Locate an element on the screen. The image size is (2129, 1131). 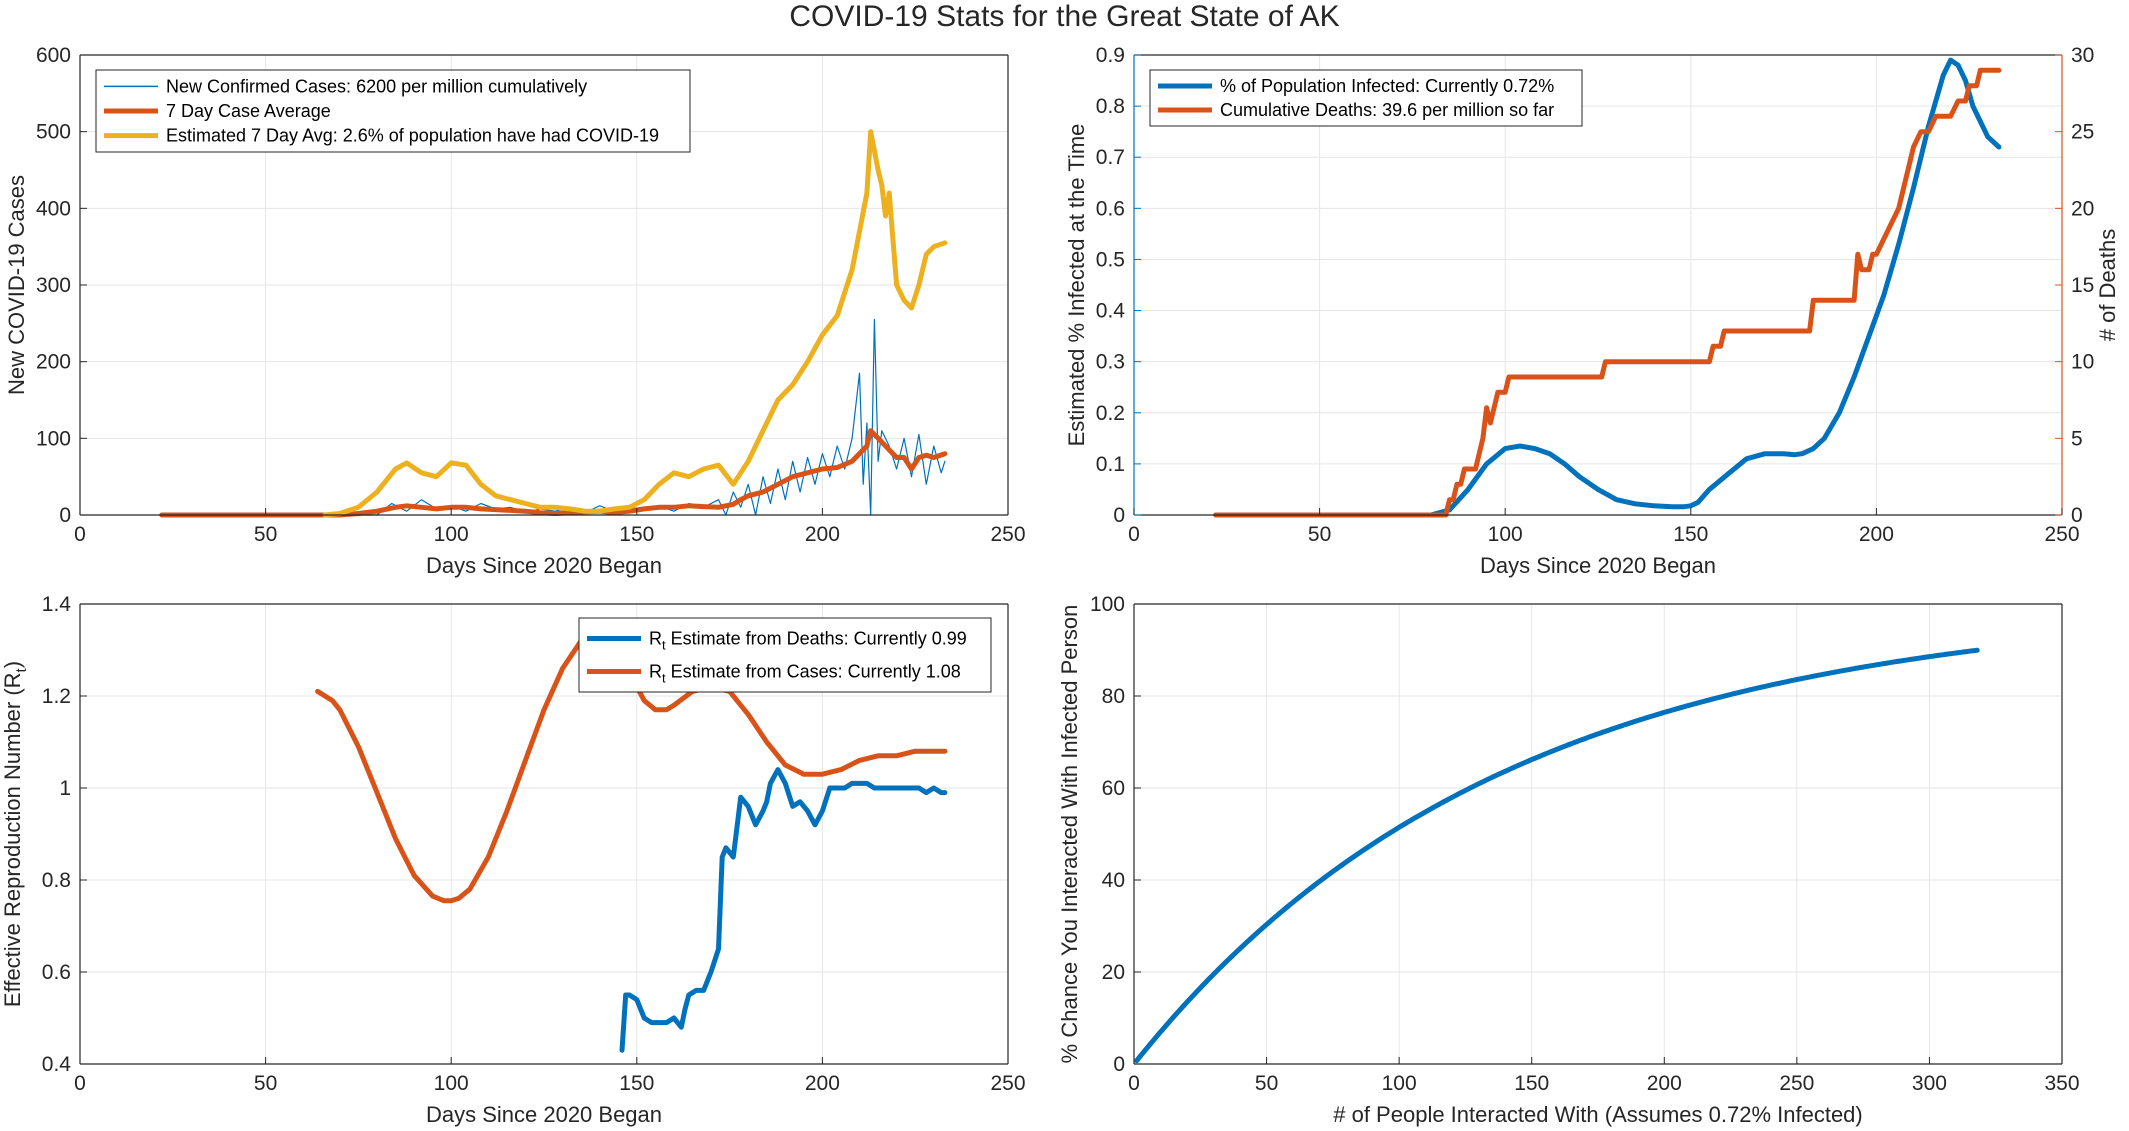
y-tick-label: 60 is located at coordinates (1113, 788).